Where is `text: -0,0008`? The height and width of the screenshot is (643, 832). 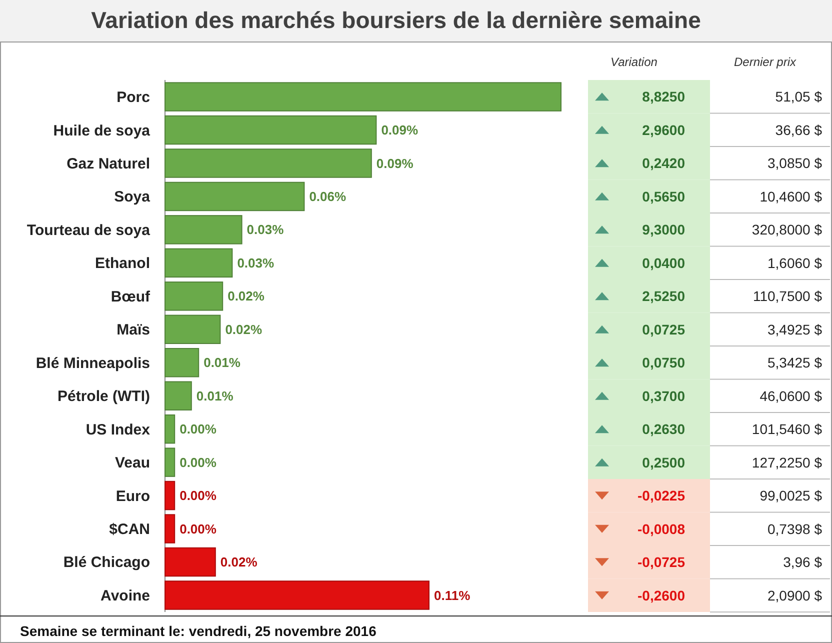 text: -0,0008 is located at coordinates (662, 528).